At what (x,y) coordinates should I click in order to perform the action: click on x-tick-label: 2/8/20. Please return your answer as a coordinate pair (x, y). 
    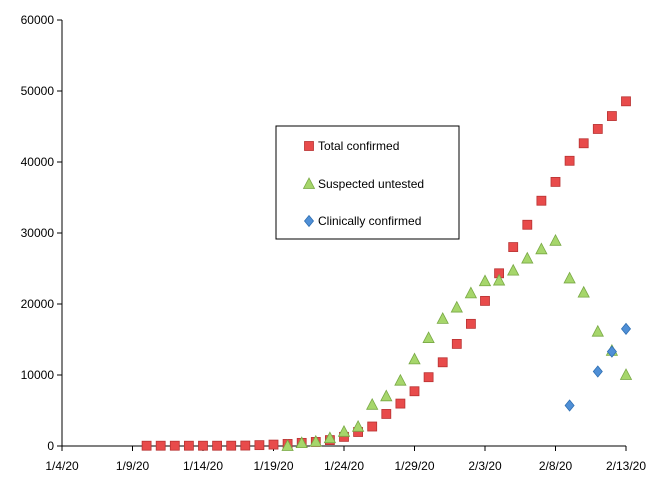
    Looking at the image, I should click on (556, 466).